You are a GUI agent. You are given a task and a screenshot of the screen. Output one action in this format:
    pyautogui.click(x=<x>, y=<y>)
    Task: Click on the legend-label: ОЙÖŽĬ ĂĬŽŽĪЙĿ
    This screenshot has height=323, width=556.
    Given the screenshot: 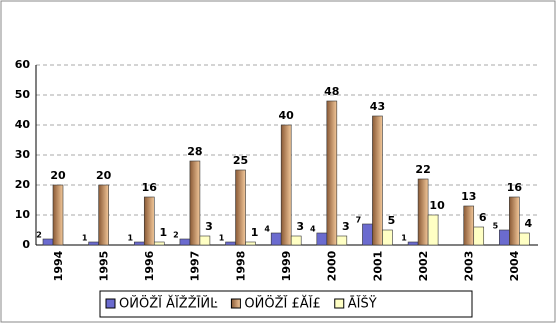 What is the action you would take?
    pyautogui.click(x=168, y=303)
    